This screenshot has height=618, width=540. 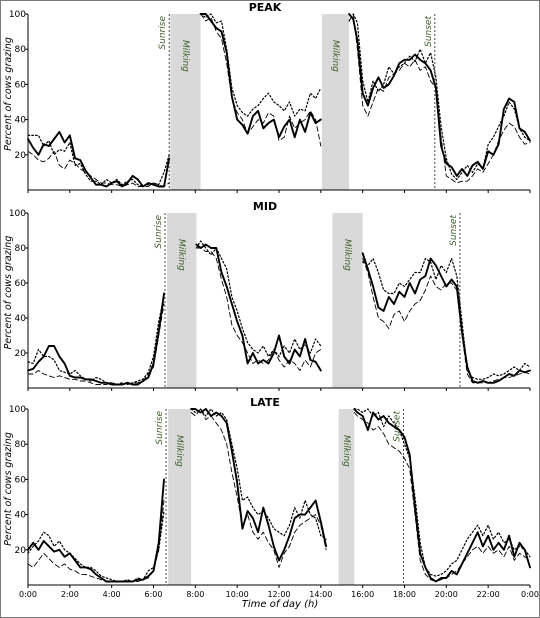 I want to click on x-tick-label: 12:00, so click(x=278, y=594).